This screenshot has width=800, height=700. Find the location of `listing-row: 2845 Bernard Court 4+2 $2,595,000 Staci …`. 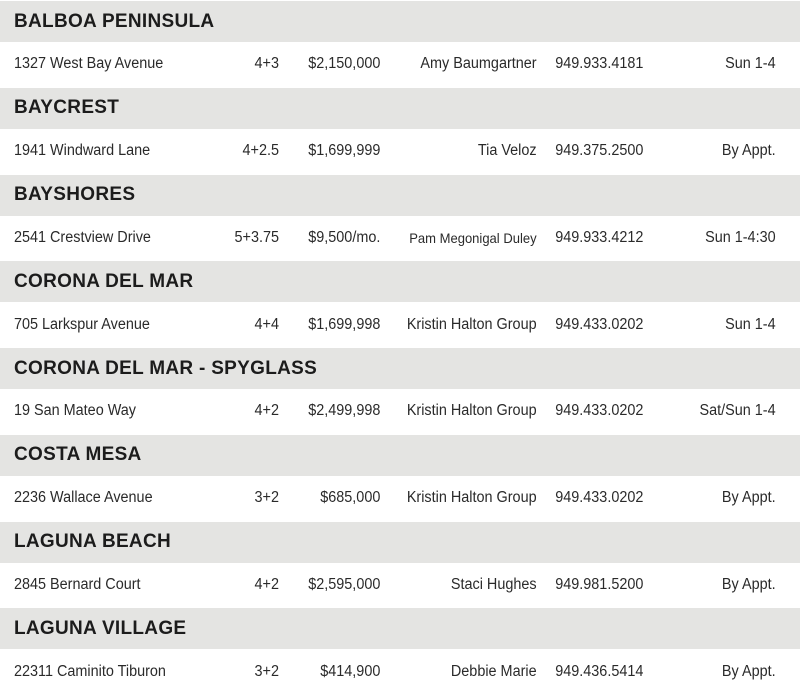

listing-row: 2845 Bernard Court 4+2 $2,595,000 Staci … is located at coordinates (400, 585).